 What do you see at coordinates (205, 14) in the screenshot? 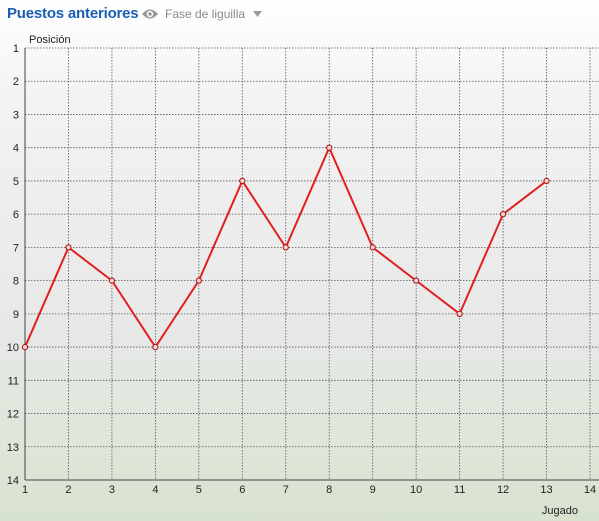
I see `phase-dropdown-label: Fase de liguilla` at bounding box center [205, 14].